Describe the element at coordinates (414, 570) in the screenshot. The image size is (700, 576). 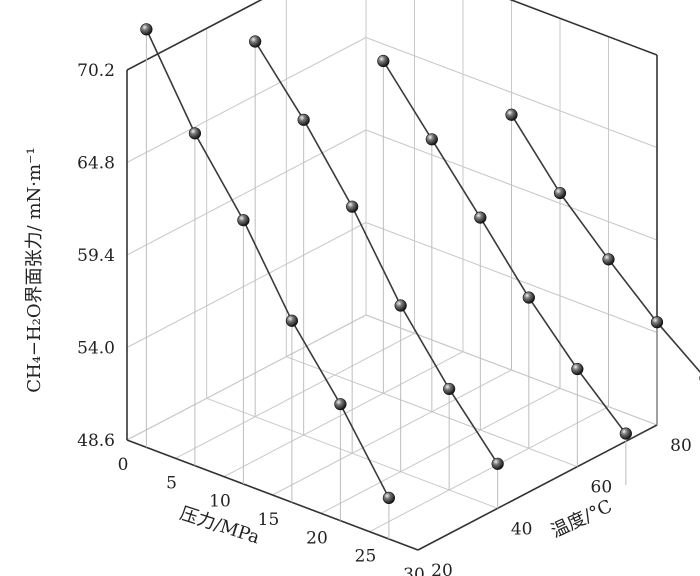
I see `x-tick-label: 30` at that location.